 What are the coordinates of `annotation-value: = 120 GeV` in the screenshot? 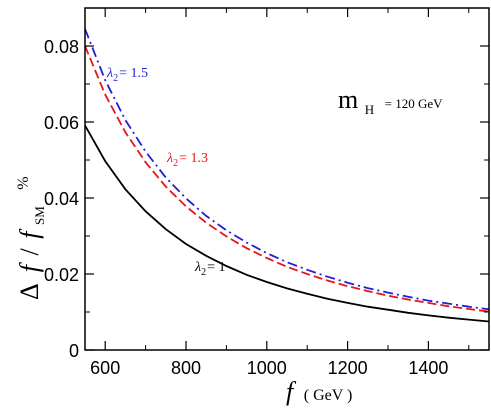 It's located at (414, 103).